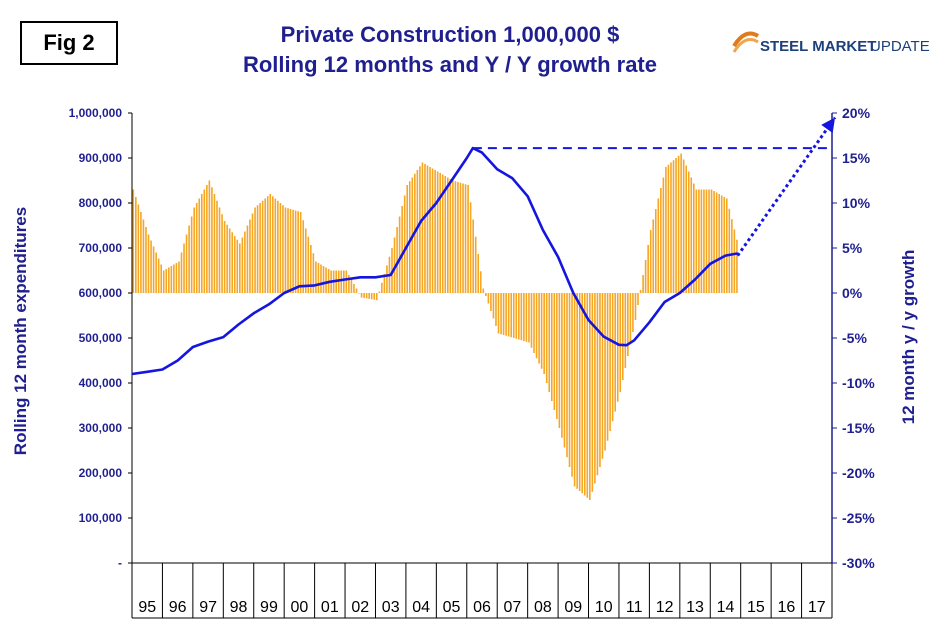 This screenshot has height=637, width=932. What do you see at coordinates (101, 338) in the screenshot?
I see `left-tick-label: 500,000` at bounding box center [101, 338].